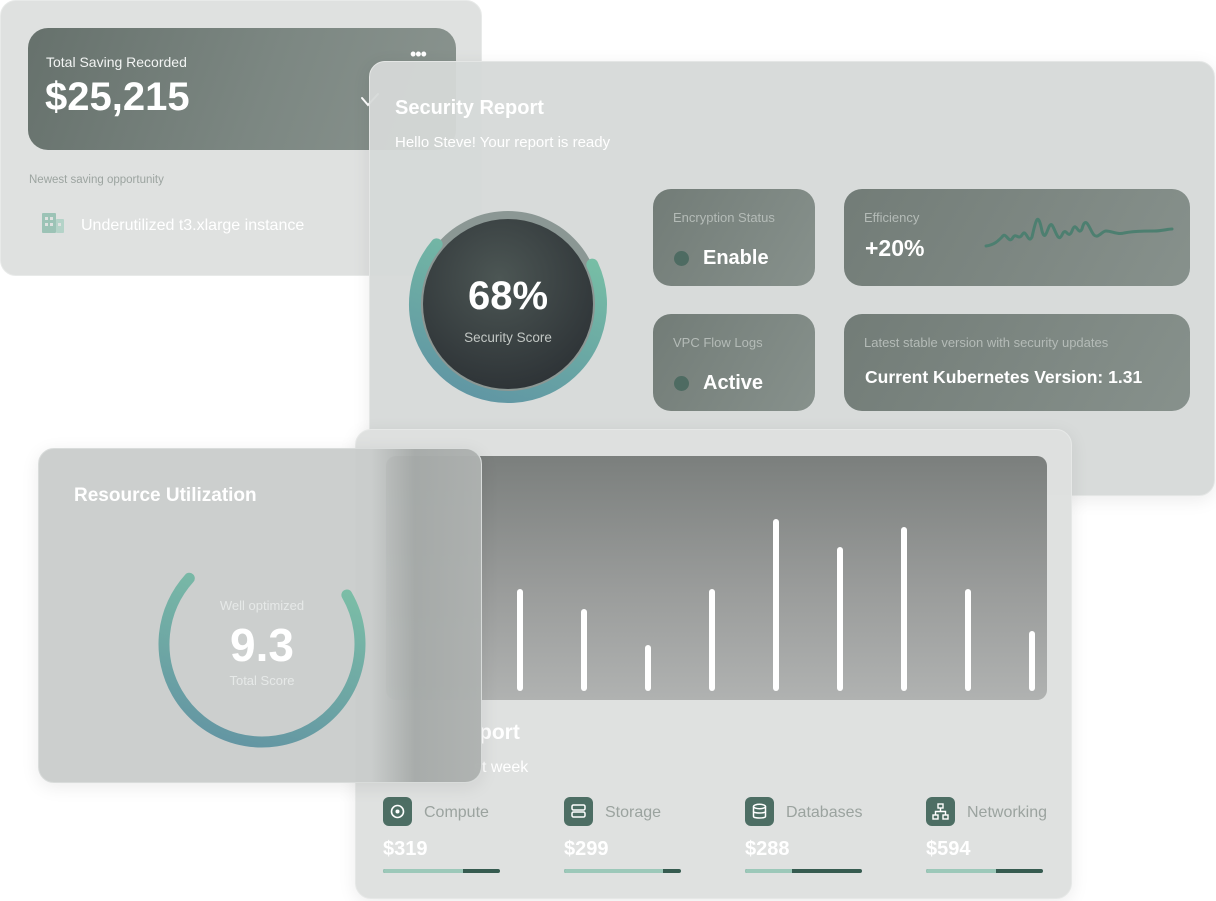  What do you see at coordinates (734, 362) in the screenshot?
I see `vpc-flow-logs-tile: VPC Flow Logs Active` at bounding box center [734, 362].